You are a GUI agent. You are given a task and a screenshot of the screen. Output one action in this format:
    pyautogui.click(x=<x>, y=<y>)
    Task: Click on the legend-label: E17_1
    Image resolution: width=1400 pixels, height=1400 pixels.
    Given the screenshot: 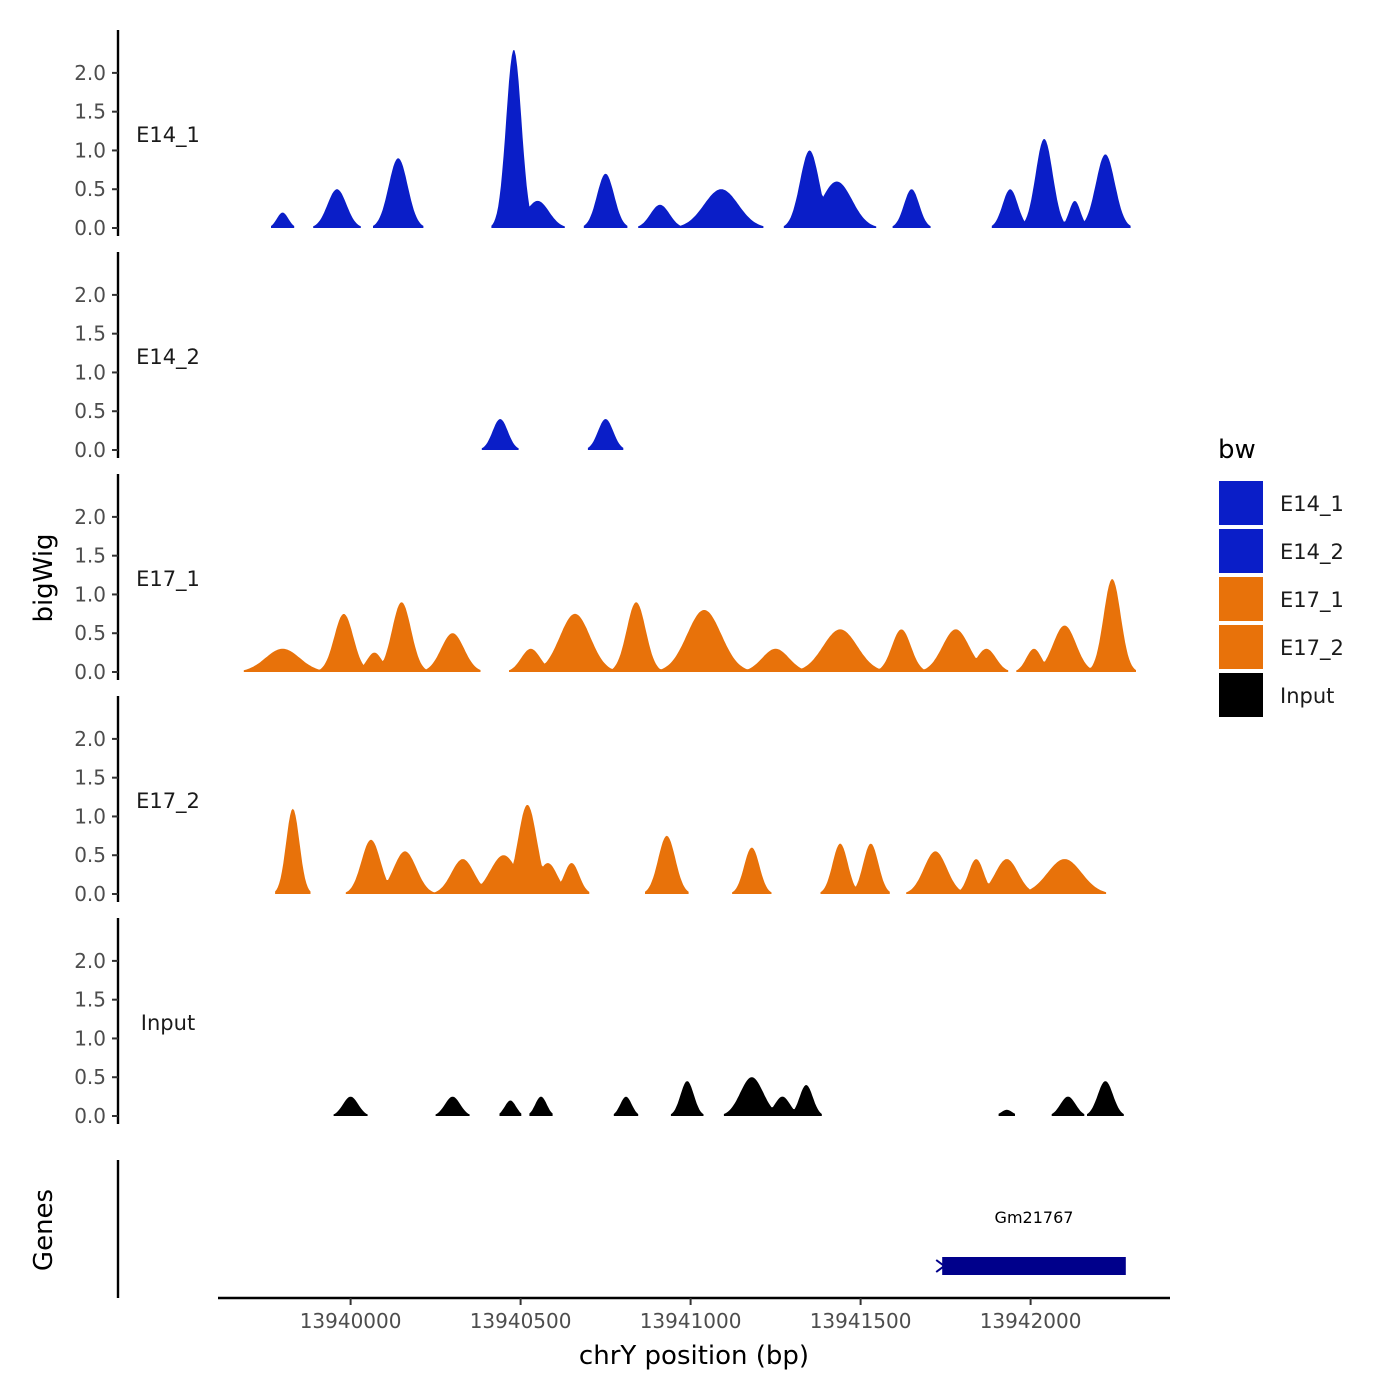 What is the action you would take?
    pyautogui.click(x=1312, y=600)
    